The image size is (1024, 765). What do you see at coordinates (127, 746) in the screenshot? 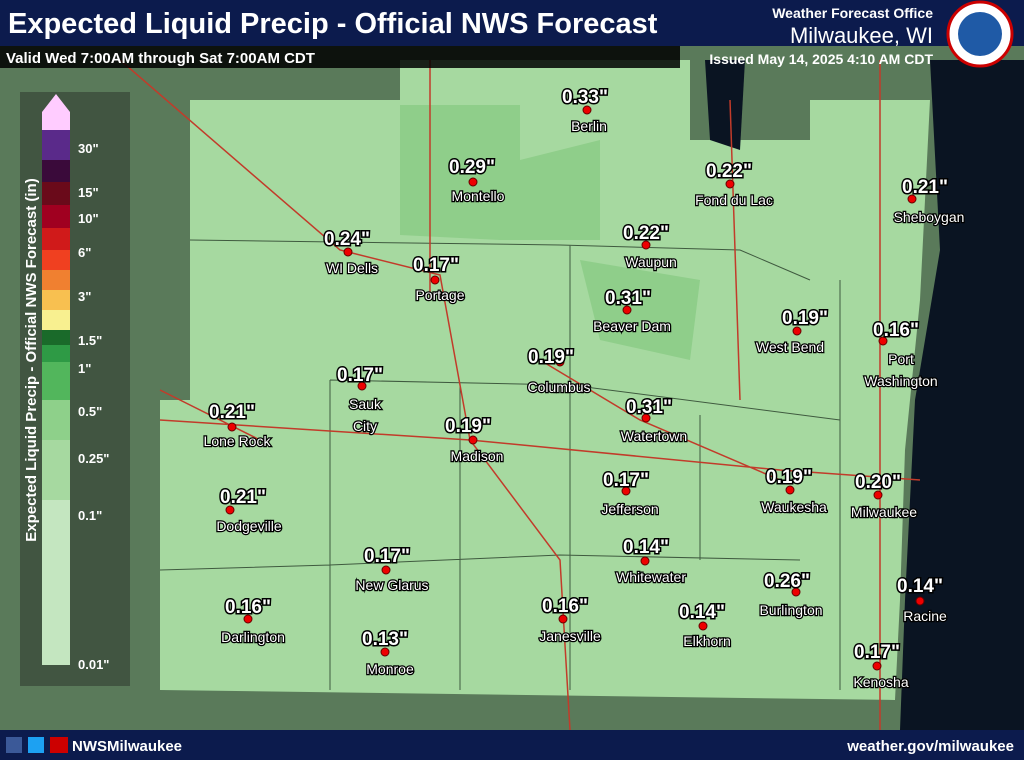
I see `social-handle: NWSMilwaukee` at bounding box center [127, 746].